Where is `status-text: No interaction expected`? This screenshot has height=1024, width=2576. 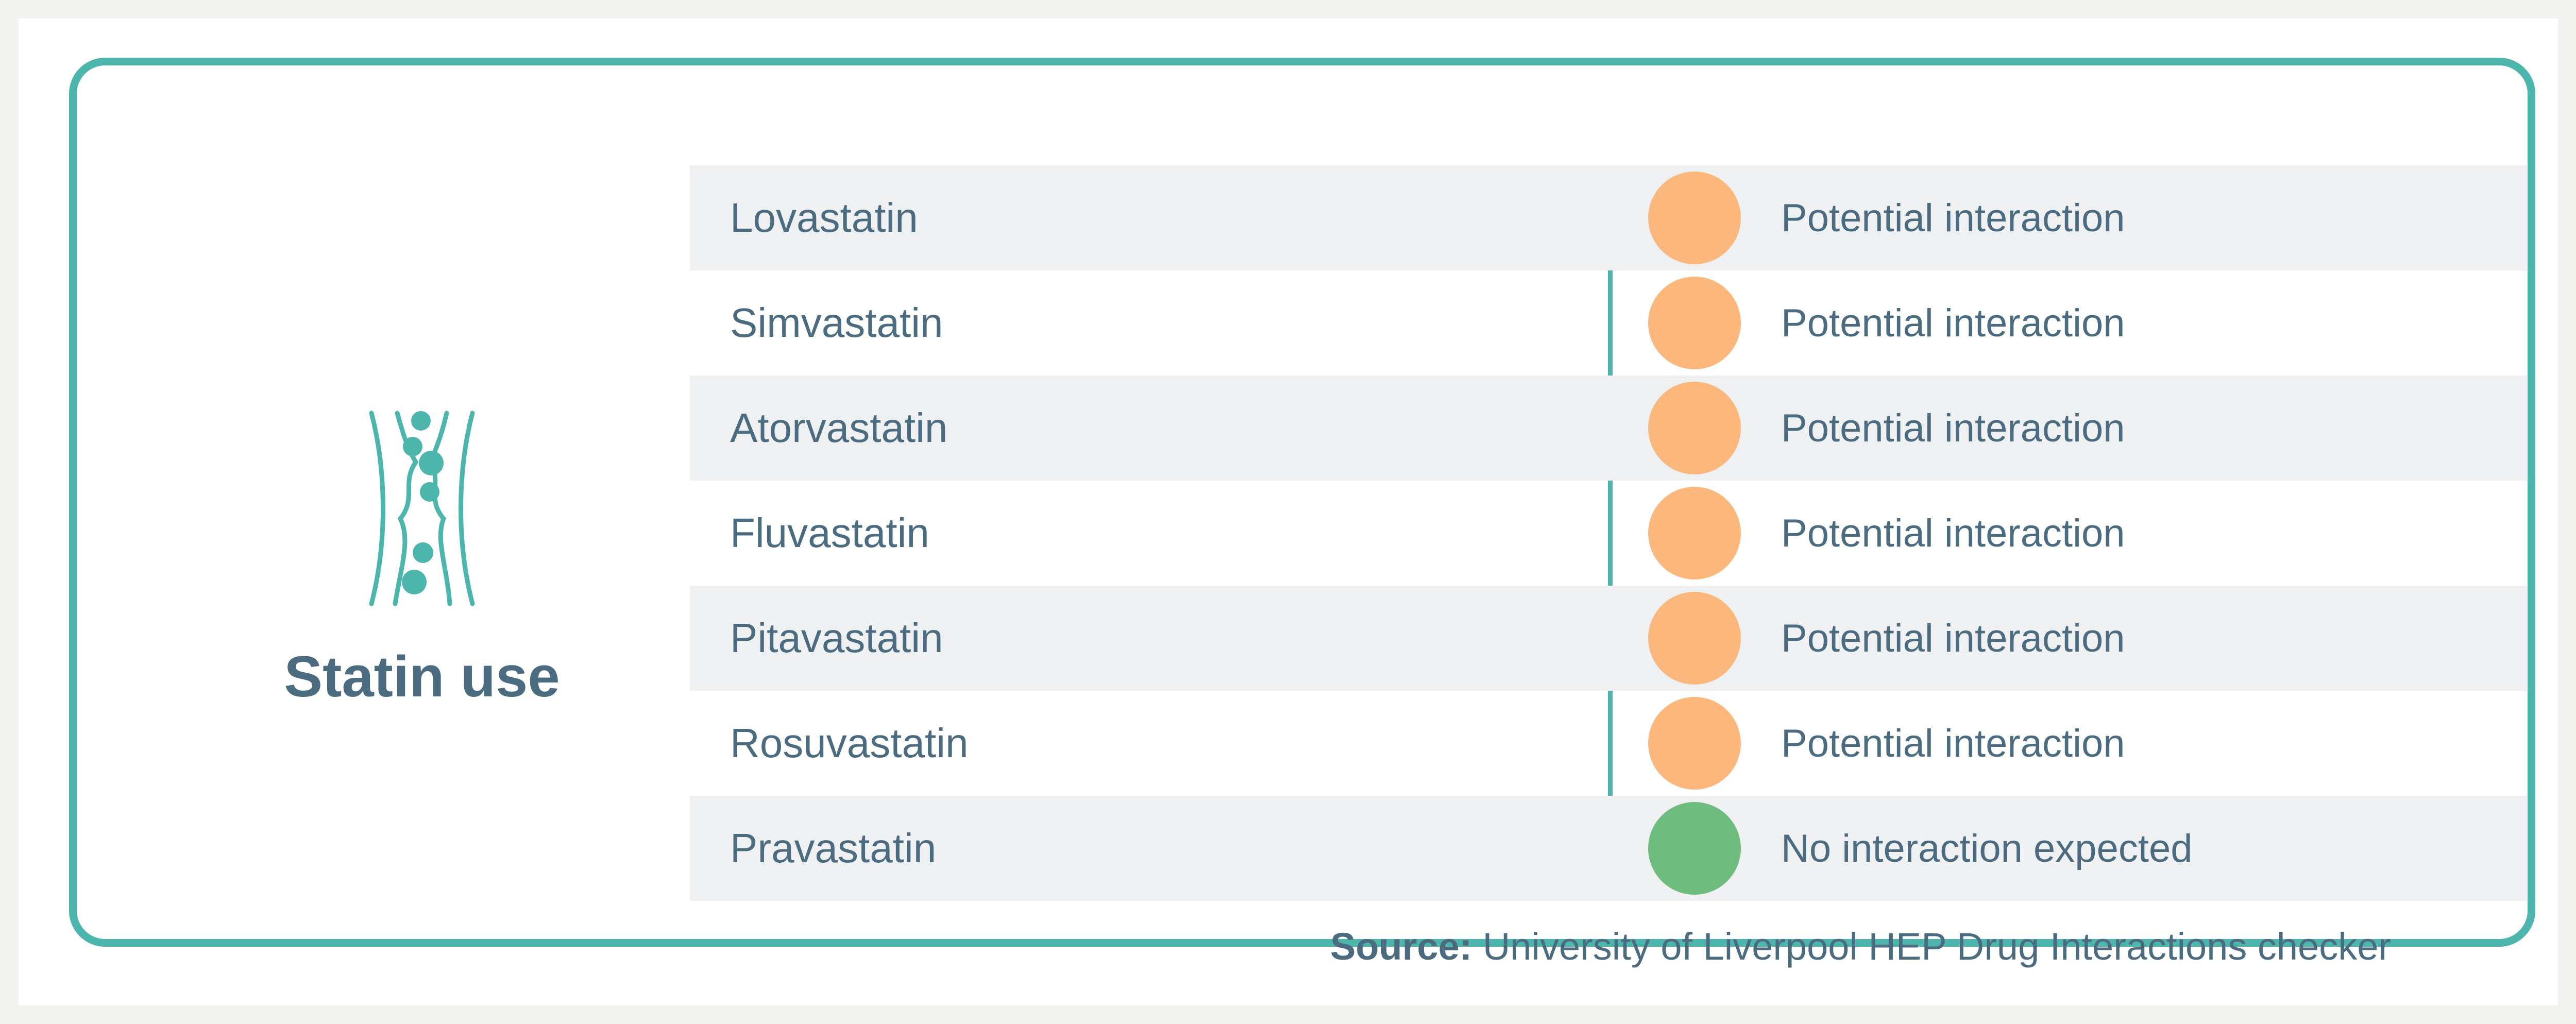
status-text: No interaction expected is located at coordinates (1987, 849).